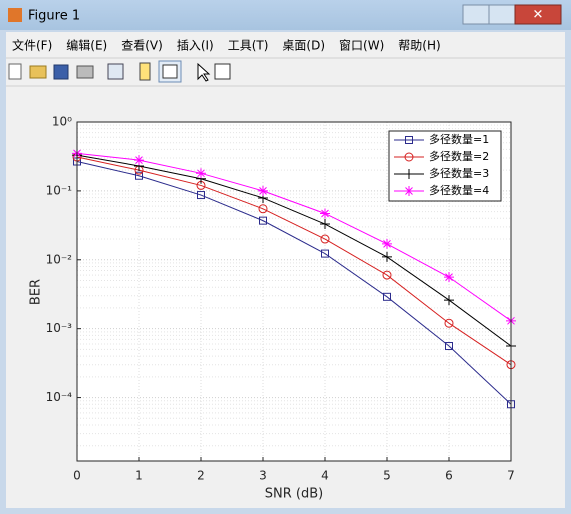 Image resolution: width=571 pixels, height=514 pixels. Describe the element at coordinates (170, 71) in the screenshot. I see `legend-icon` at that location.